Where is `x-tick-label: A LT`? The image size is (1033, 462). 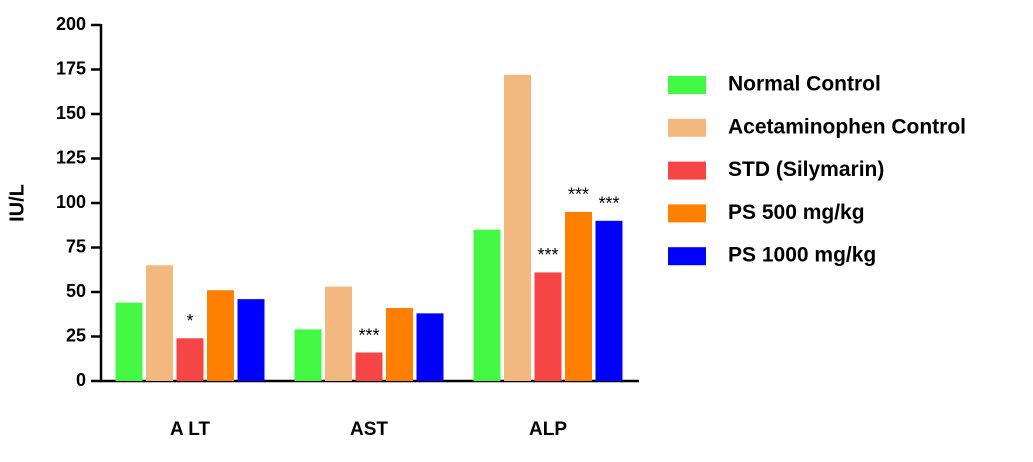
x-tick-label: A LT is located at coordinates (190, 429).